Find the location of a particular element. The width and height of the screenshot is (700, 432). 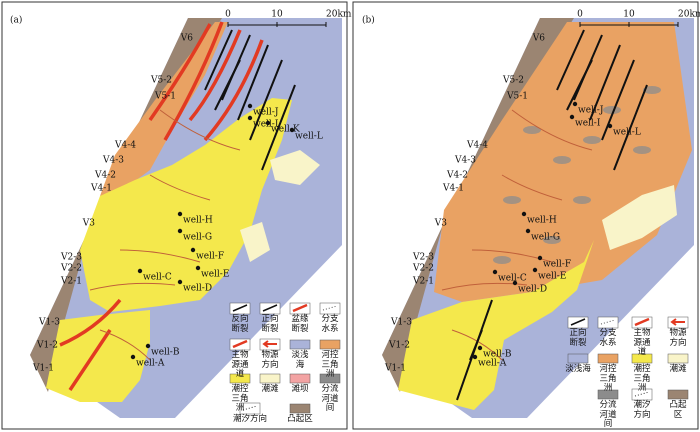

zone-label: V1-3 is located at coordinates (401, 323).